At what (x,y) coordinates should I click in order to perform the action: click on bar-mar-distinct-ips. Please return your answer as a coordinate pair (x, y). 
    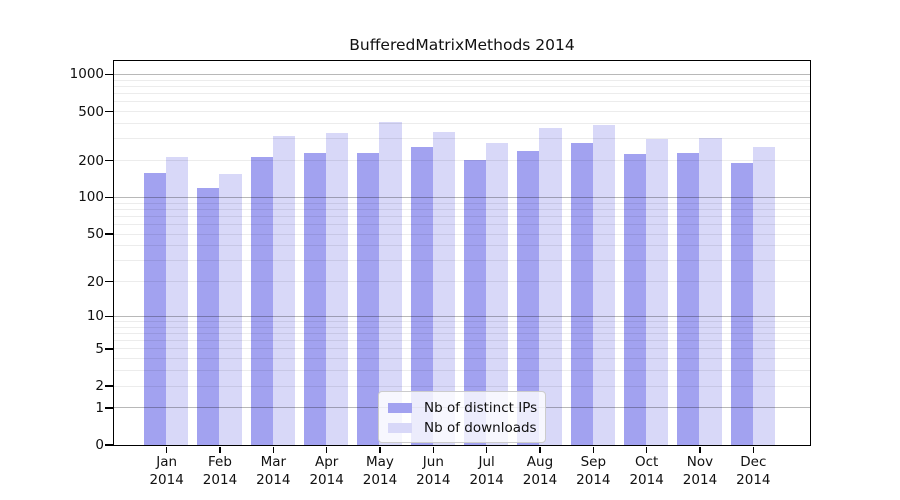
    Looking at the image, I should click on (261, 300).